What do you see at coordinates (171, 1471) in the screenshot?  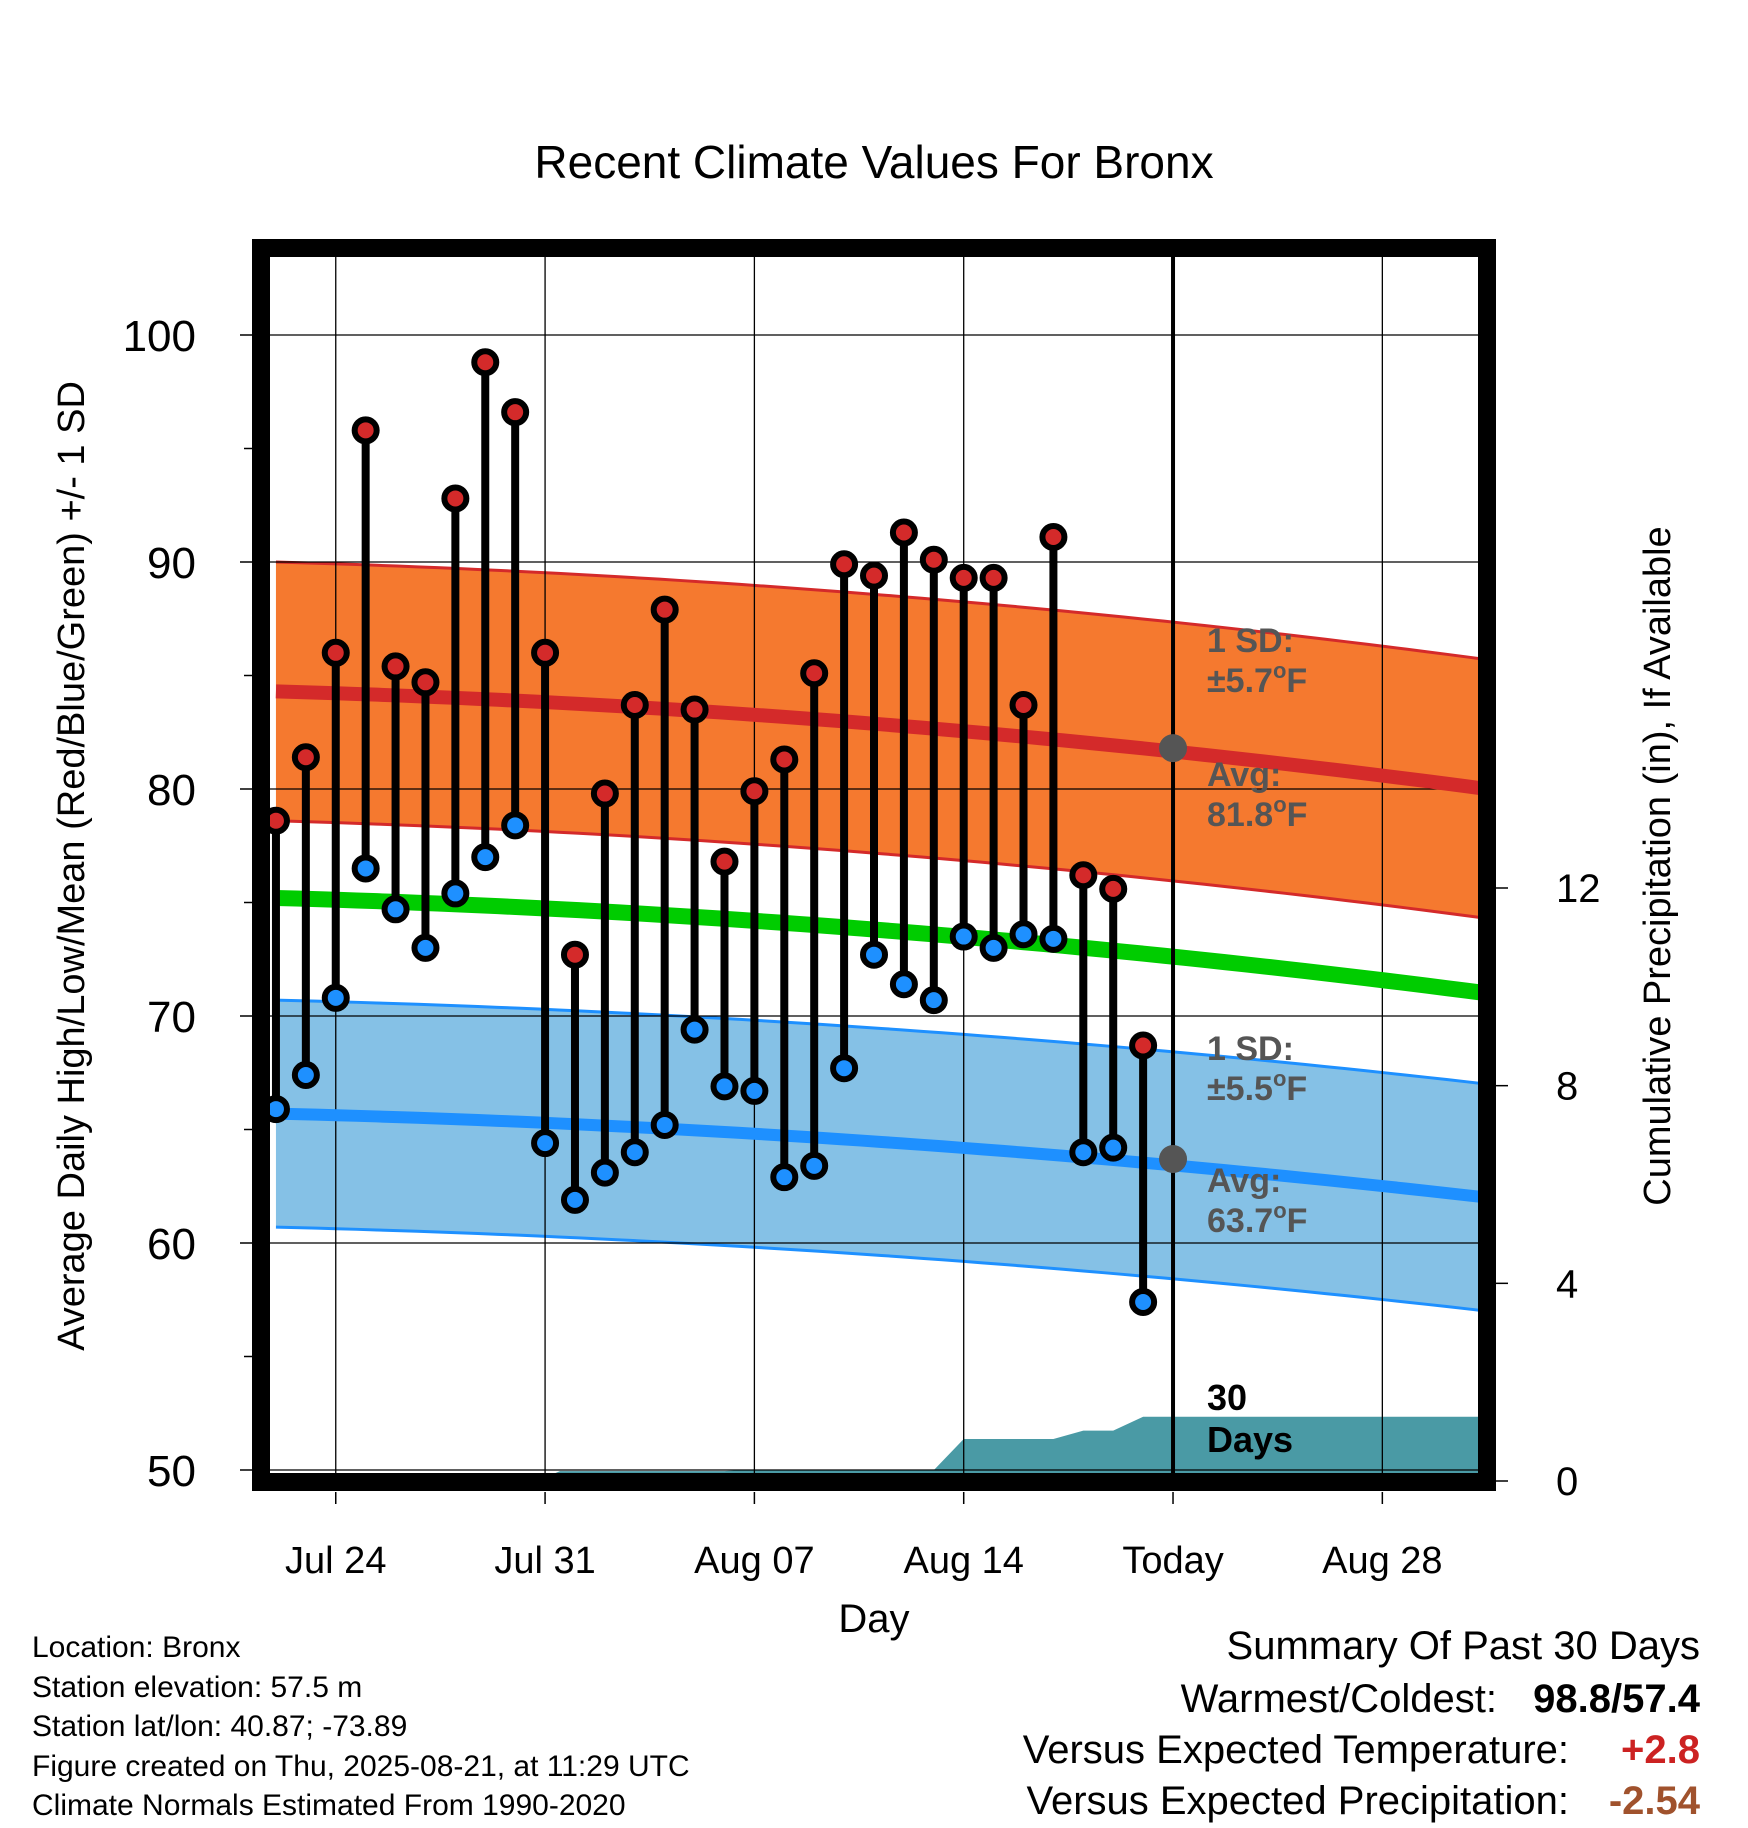 I see `y-tick-label: 50` at bounding box center [171, 1471].